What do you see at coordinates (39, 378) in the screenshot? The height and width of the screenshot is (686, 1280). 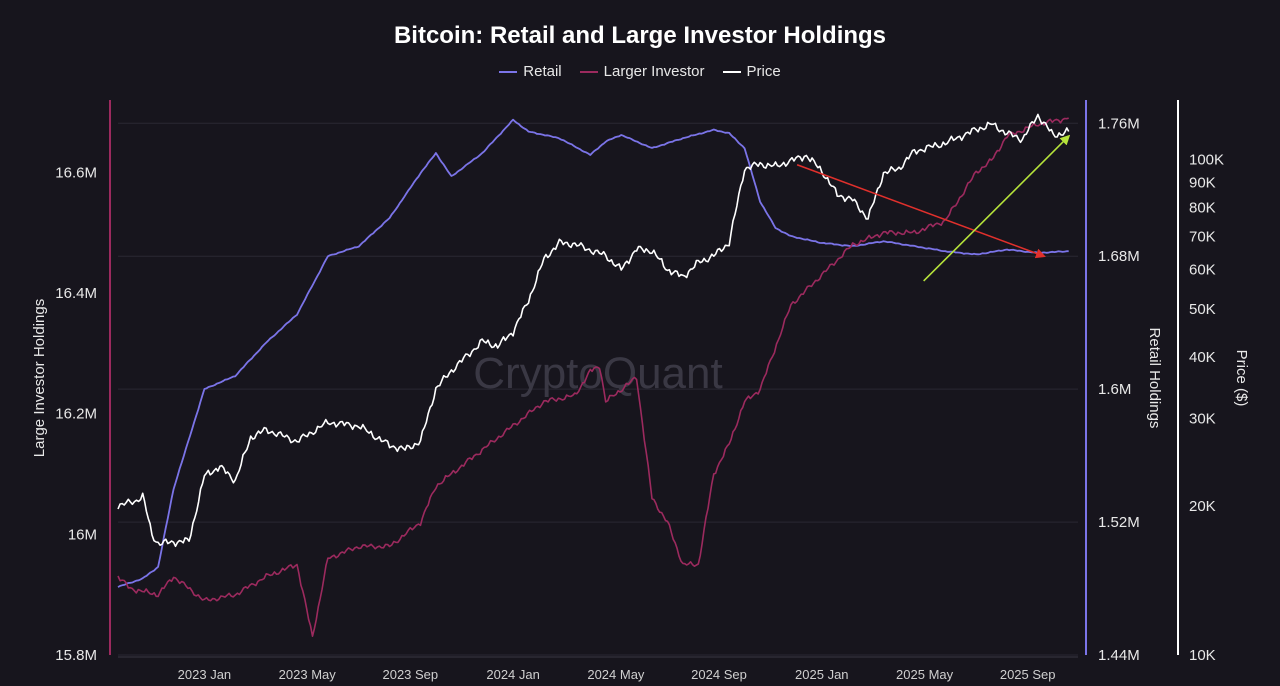 I see `left-axis-title: Large Investor Holdings` at bounding box center [39, 378].